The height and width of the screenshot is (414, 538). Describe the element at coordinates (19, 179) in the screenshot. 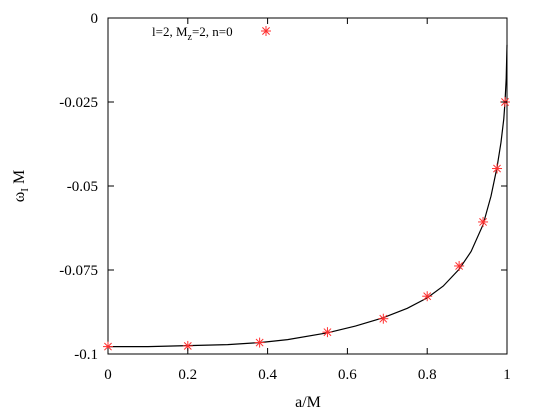

I see `y-axis-label-tail: M` at that location.